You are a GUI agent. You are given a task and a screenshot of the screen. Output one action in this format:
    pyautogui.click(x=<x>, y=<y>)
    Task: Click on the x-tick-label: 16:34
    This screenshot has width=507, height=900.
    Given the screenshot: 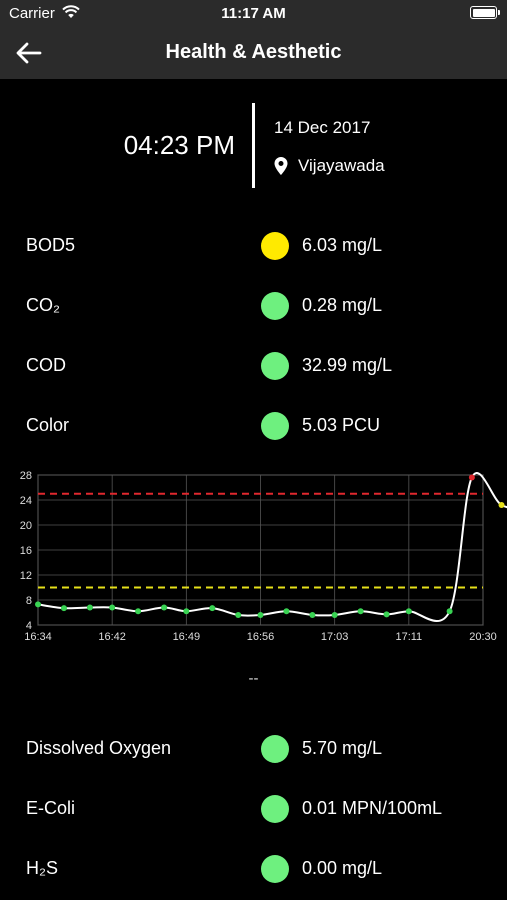 What is the action you would take?
    pyautogui.click(x=38, y=637)
    